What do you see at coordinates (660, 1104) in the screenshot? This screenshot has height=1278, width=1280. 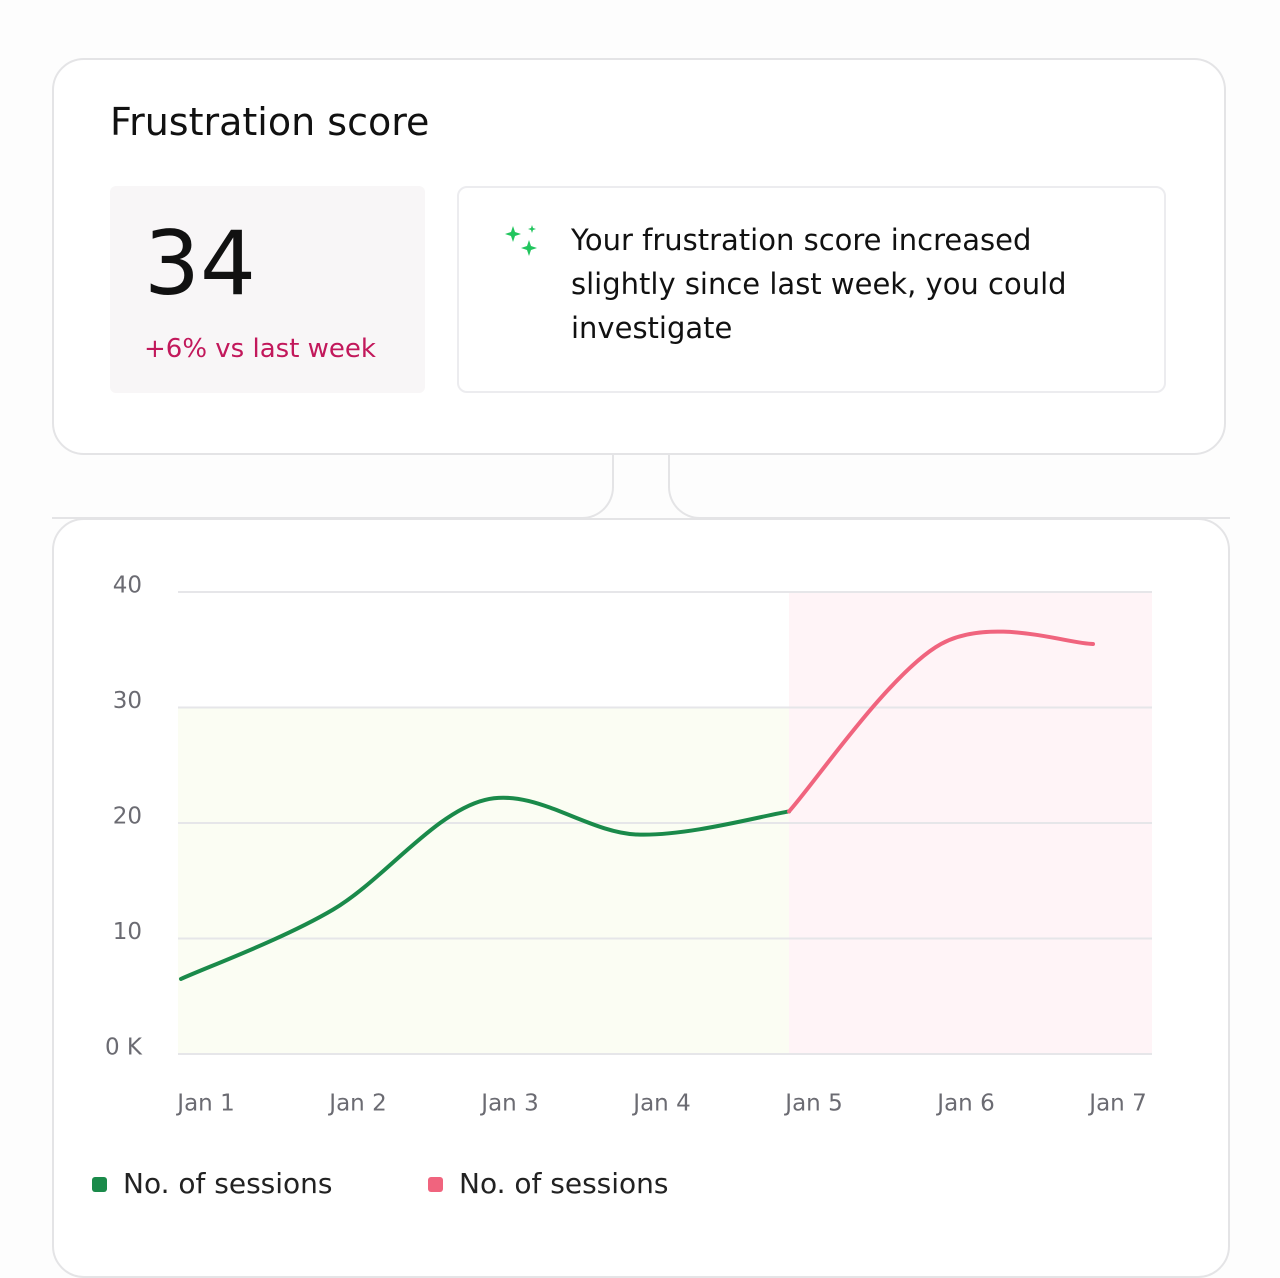 I see `x-tick-label: Jan 4` at bounding box center [660, 1104].